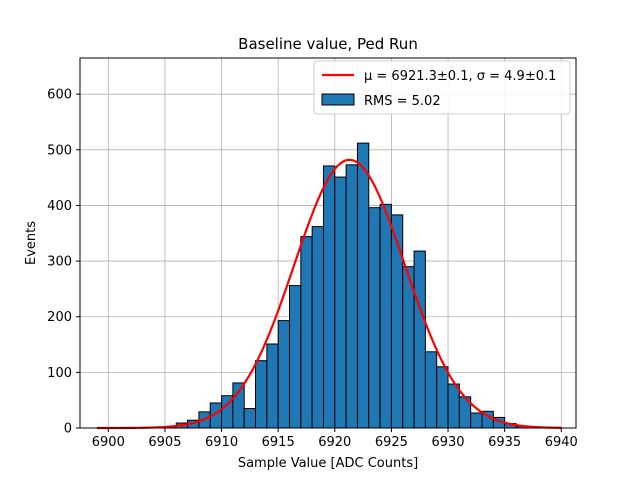 This screenshot has height=480, width=640. Describe the element at coordinates (278, 442) in the screenshot. I see `x-tick-label-6915: 6915` at that location.